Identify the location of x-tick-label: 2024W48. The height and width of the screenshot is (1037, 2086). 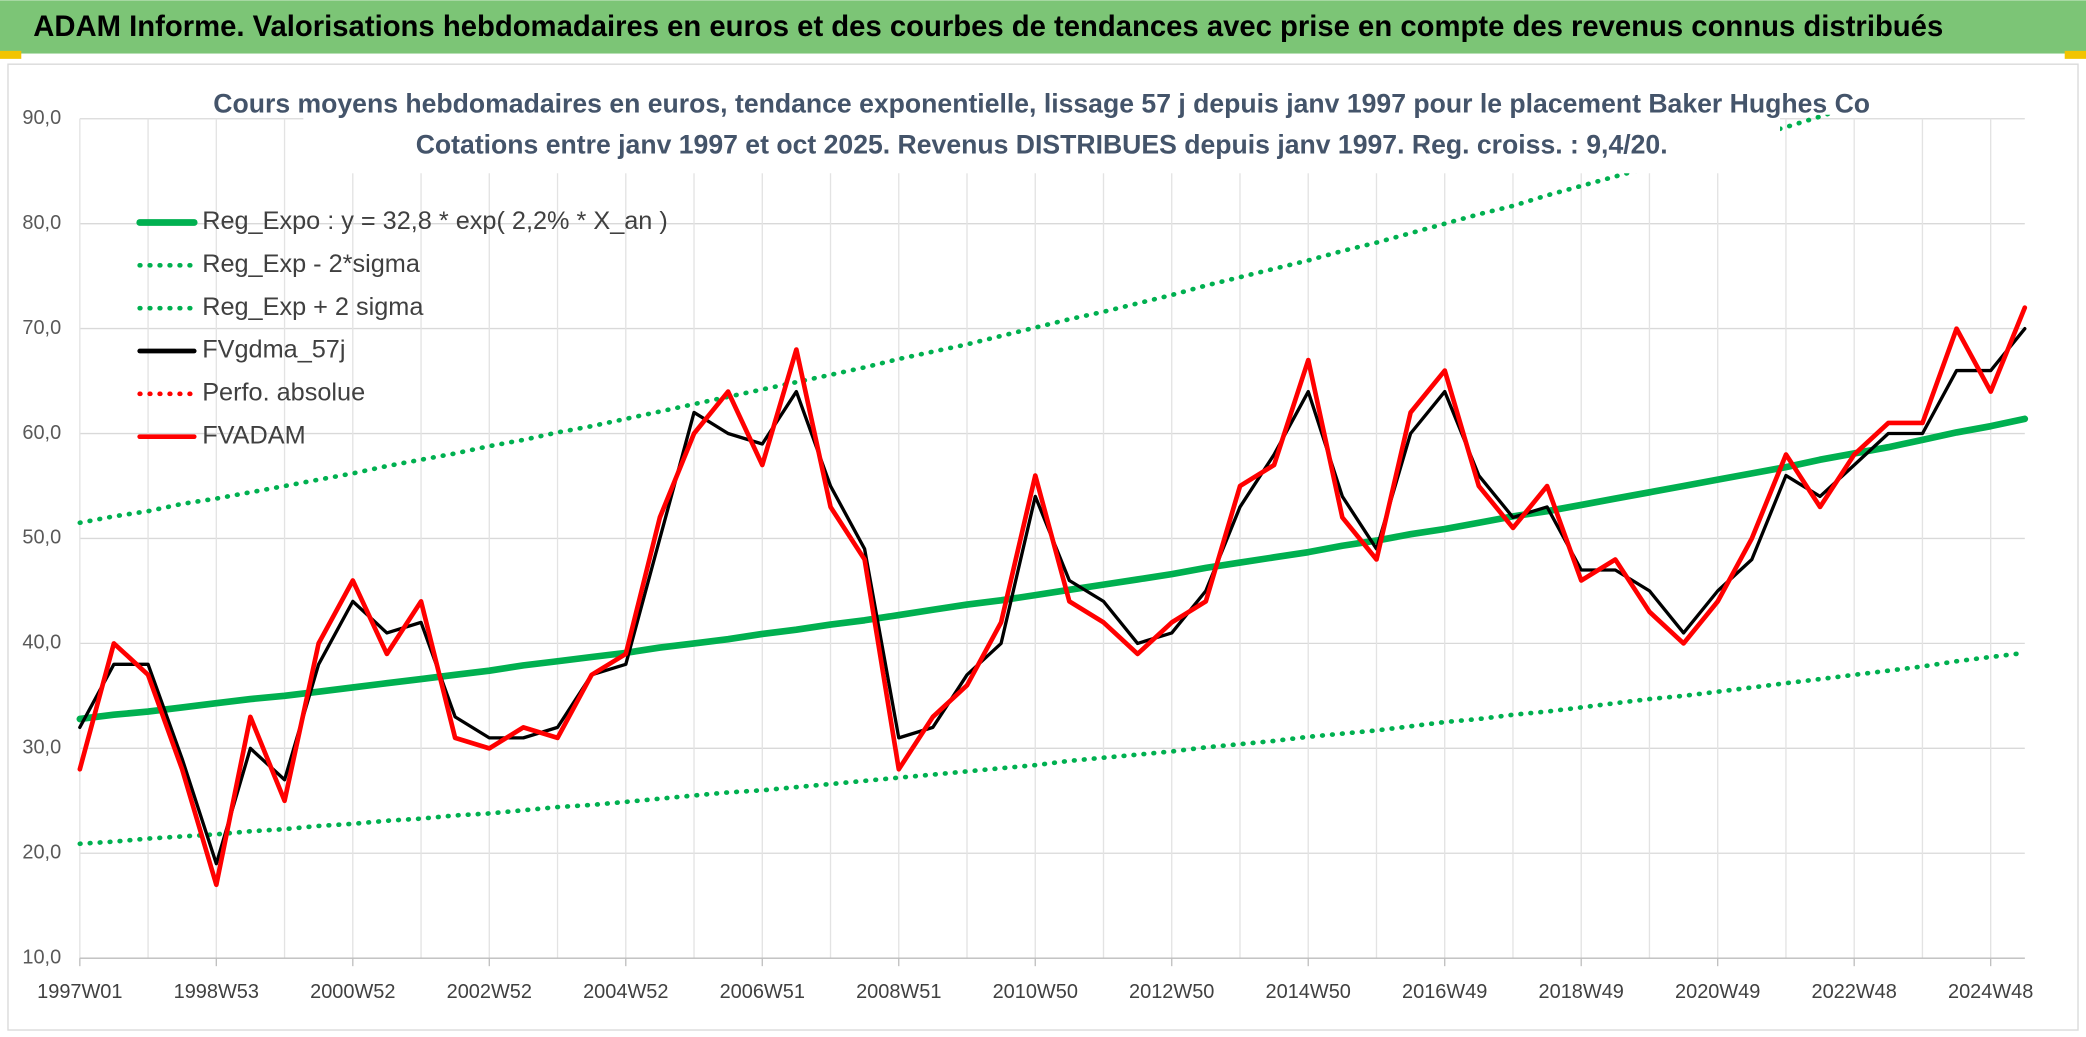
(1990, 992).